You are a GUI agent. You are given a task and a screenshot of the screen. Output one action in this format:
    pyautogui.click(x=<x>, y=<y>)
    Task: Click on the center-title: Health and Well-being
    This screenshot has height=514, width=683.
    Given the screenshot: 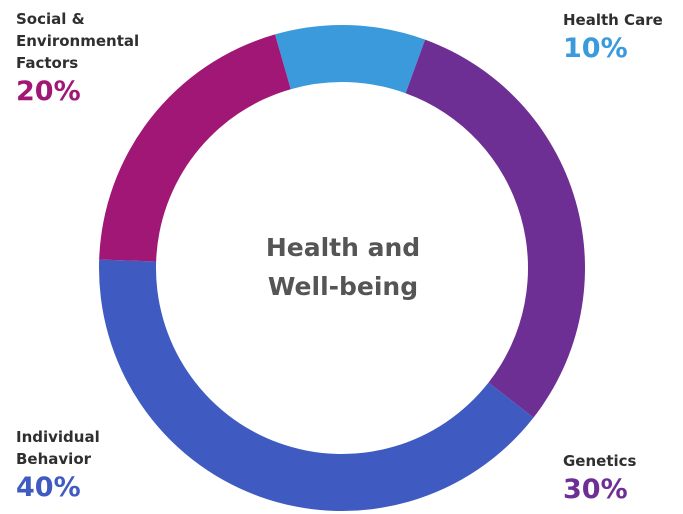 What is the action you would take?
    pyautogui.click(x=343, y=267)
    